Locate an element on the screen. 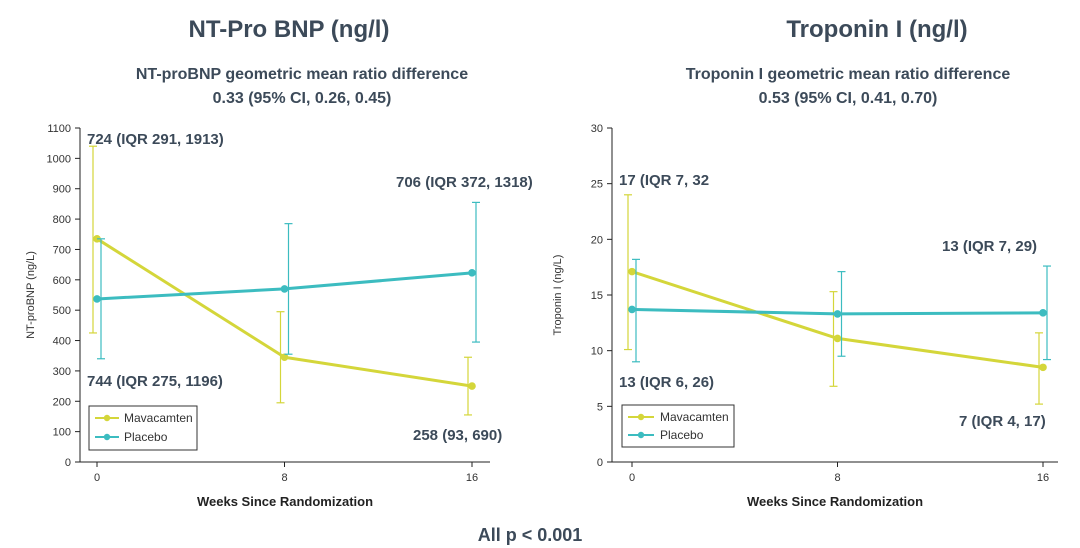  y-tick-label: 25 is located at coordinates (597, 185).